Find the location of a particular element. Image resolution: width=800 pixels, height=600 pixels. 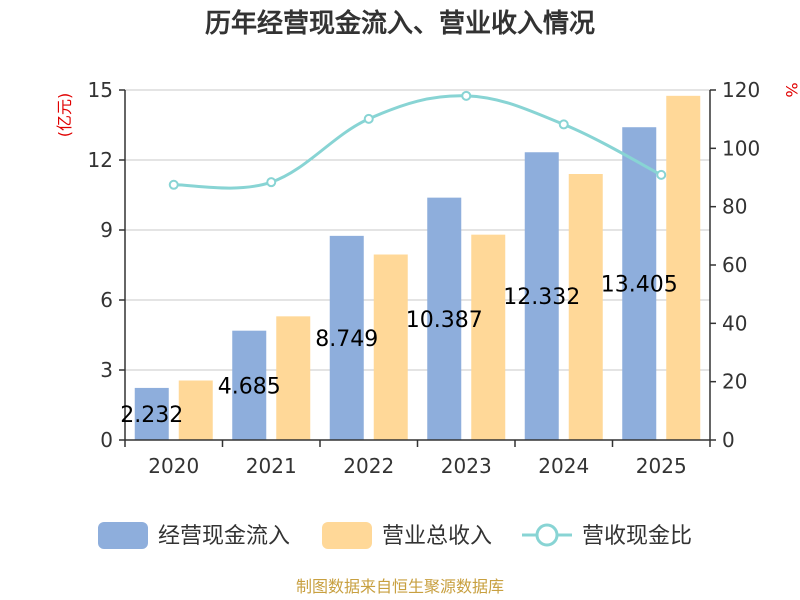

data-label: 13.405 is located at coordinates (639, 285).